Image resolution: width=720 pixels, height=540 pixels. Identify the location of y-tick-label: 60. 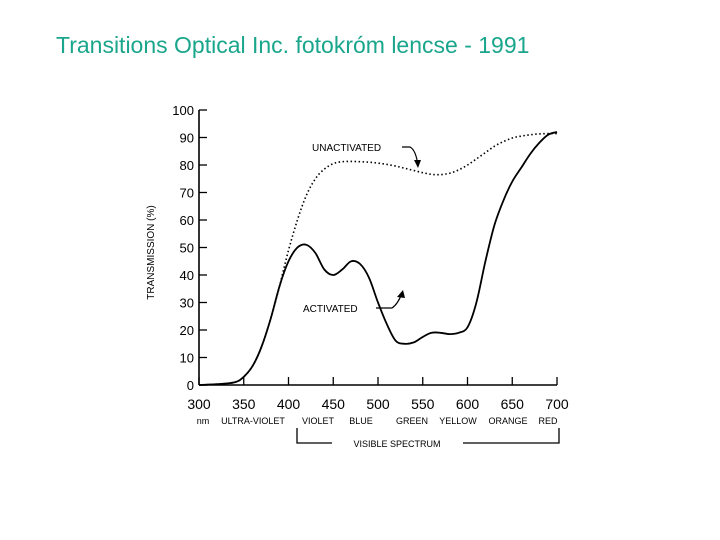
(187, 220).